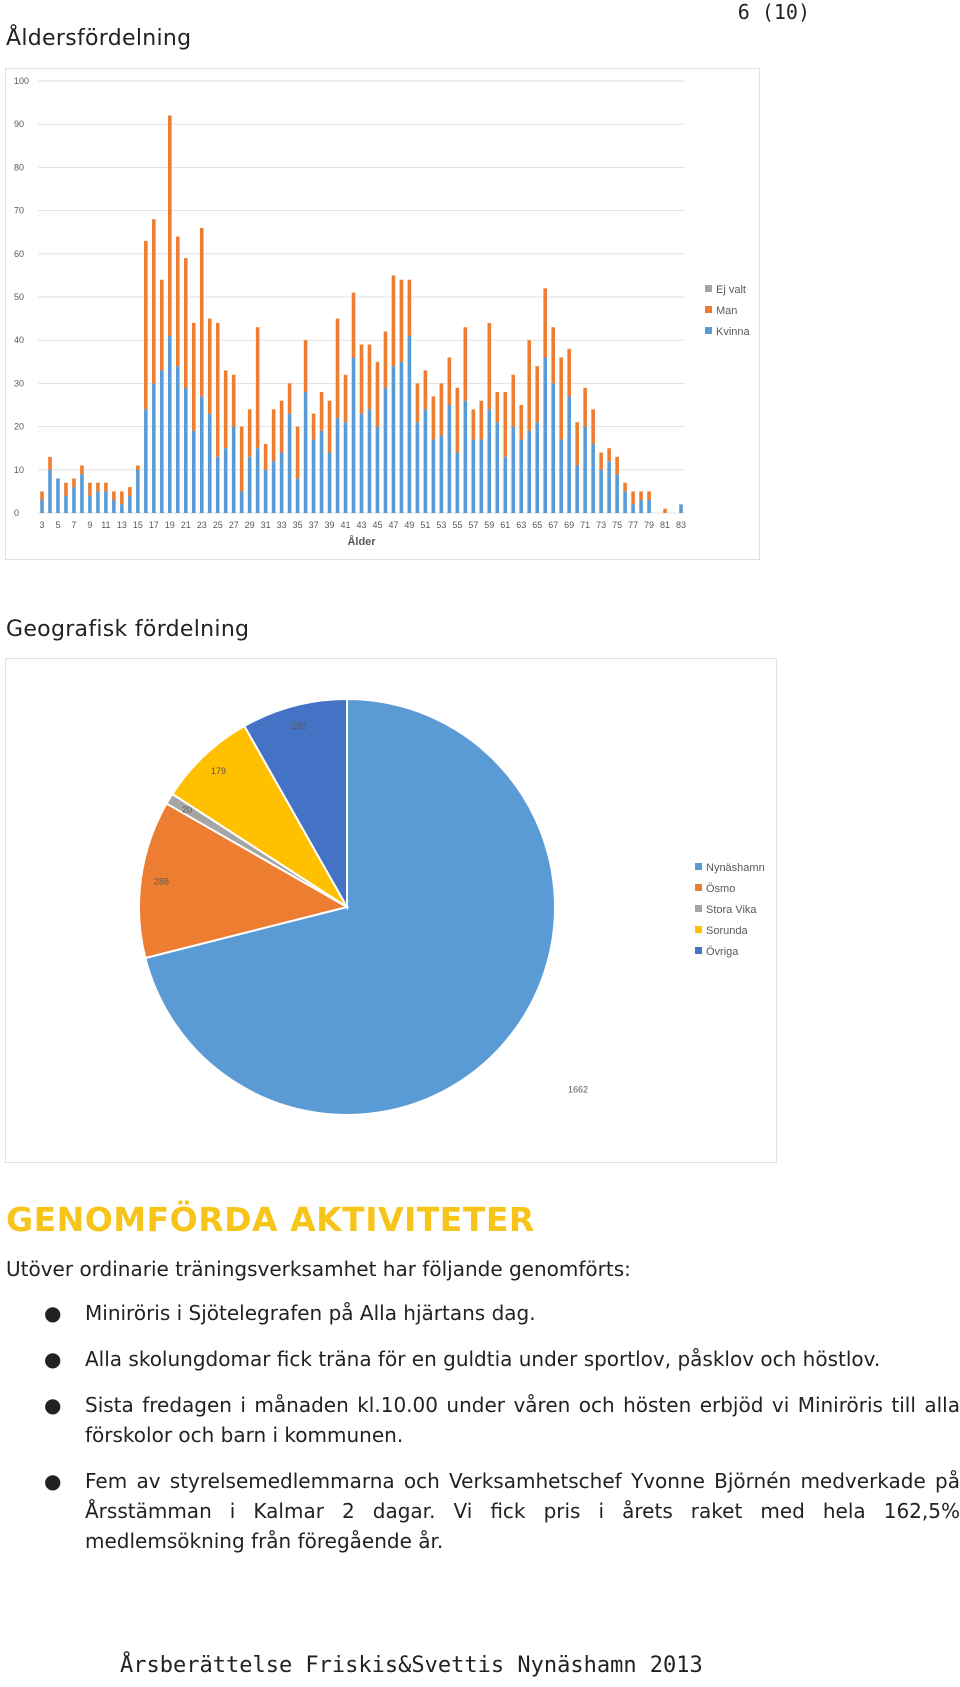  Describe the element at coordinates (138, 525) in the screenshot. I see `x-tick-label: 15` at that location.